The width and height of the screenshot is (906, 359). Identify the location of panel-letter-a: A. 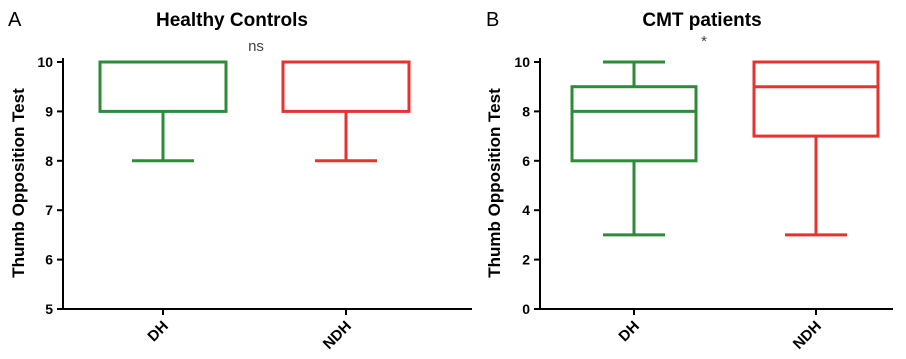
(15, 20).